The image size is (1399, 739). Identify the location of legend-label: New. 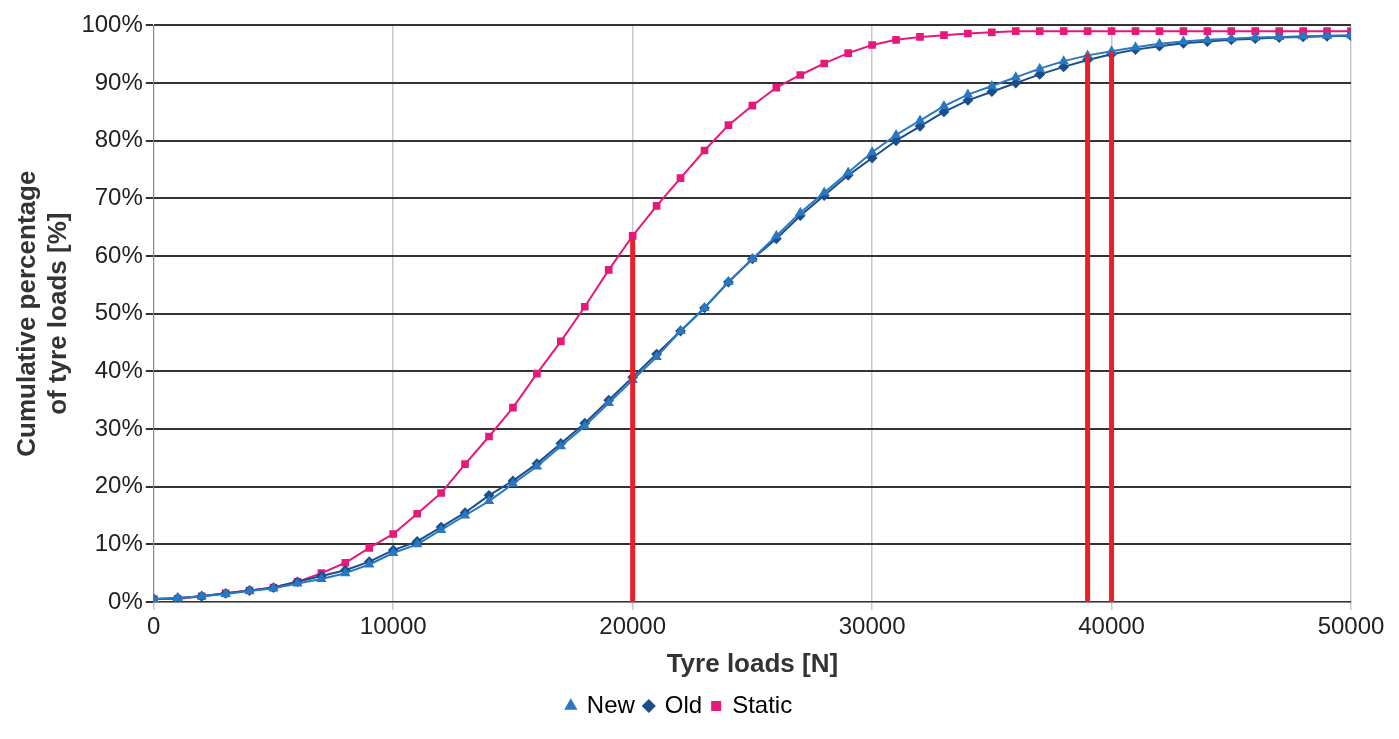
(611, 704).